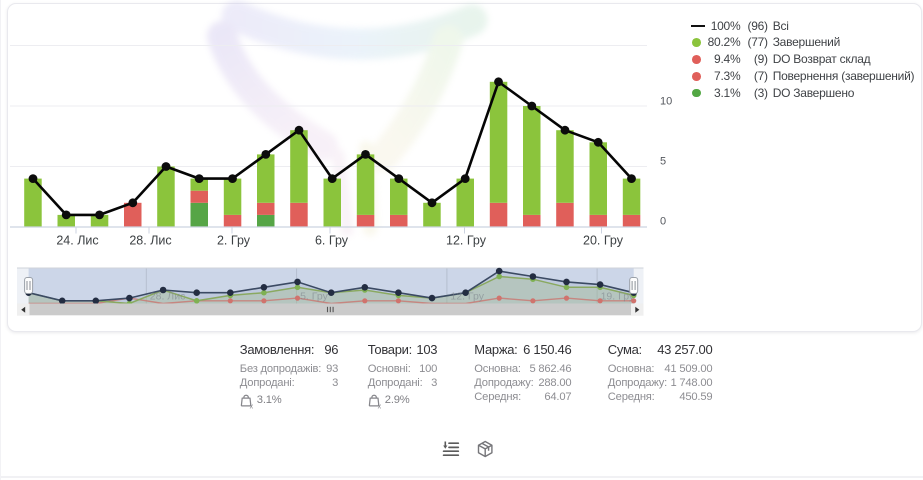  What do you see at coordinates (234, 241) in the screenshot?
I see `svg-text: 2. Гру` at bounding box center [234, 241].